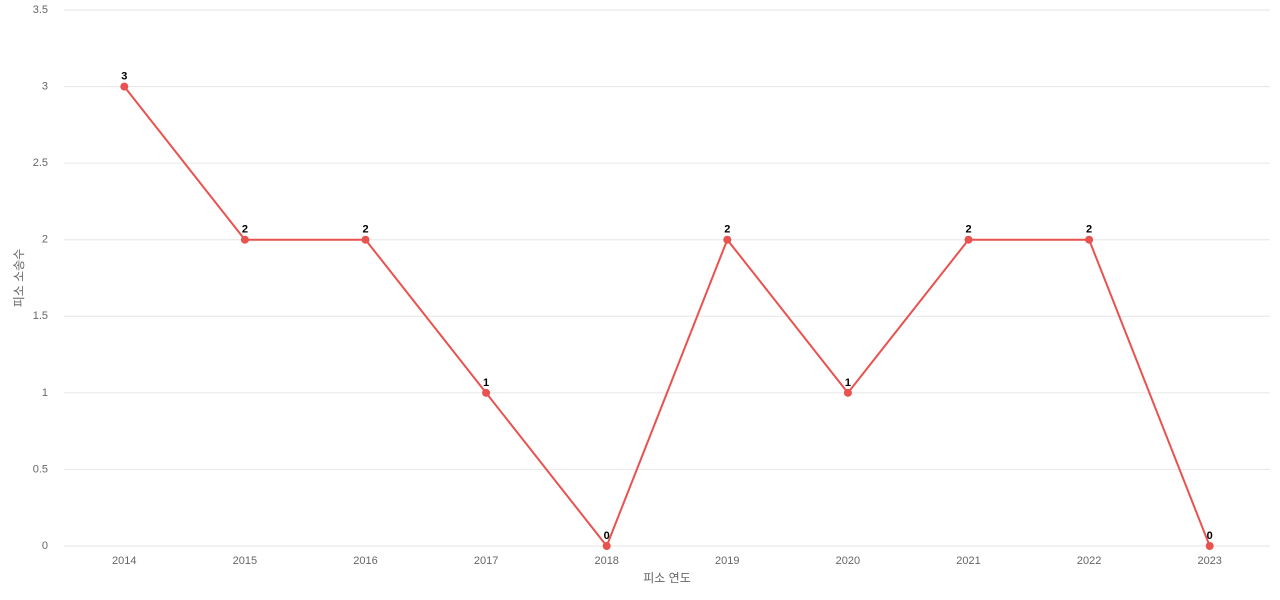  Describe the element at coordinates (45, 240) in the screenshot. I see `y-tick-label: 2` at that location.